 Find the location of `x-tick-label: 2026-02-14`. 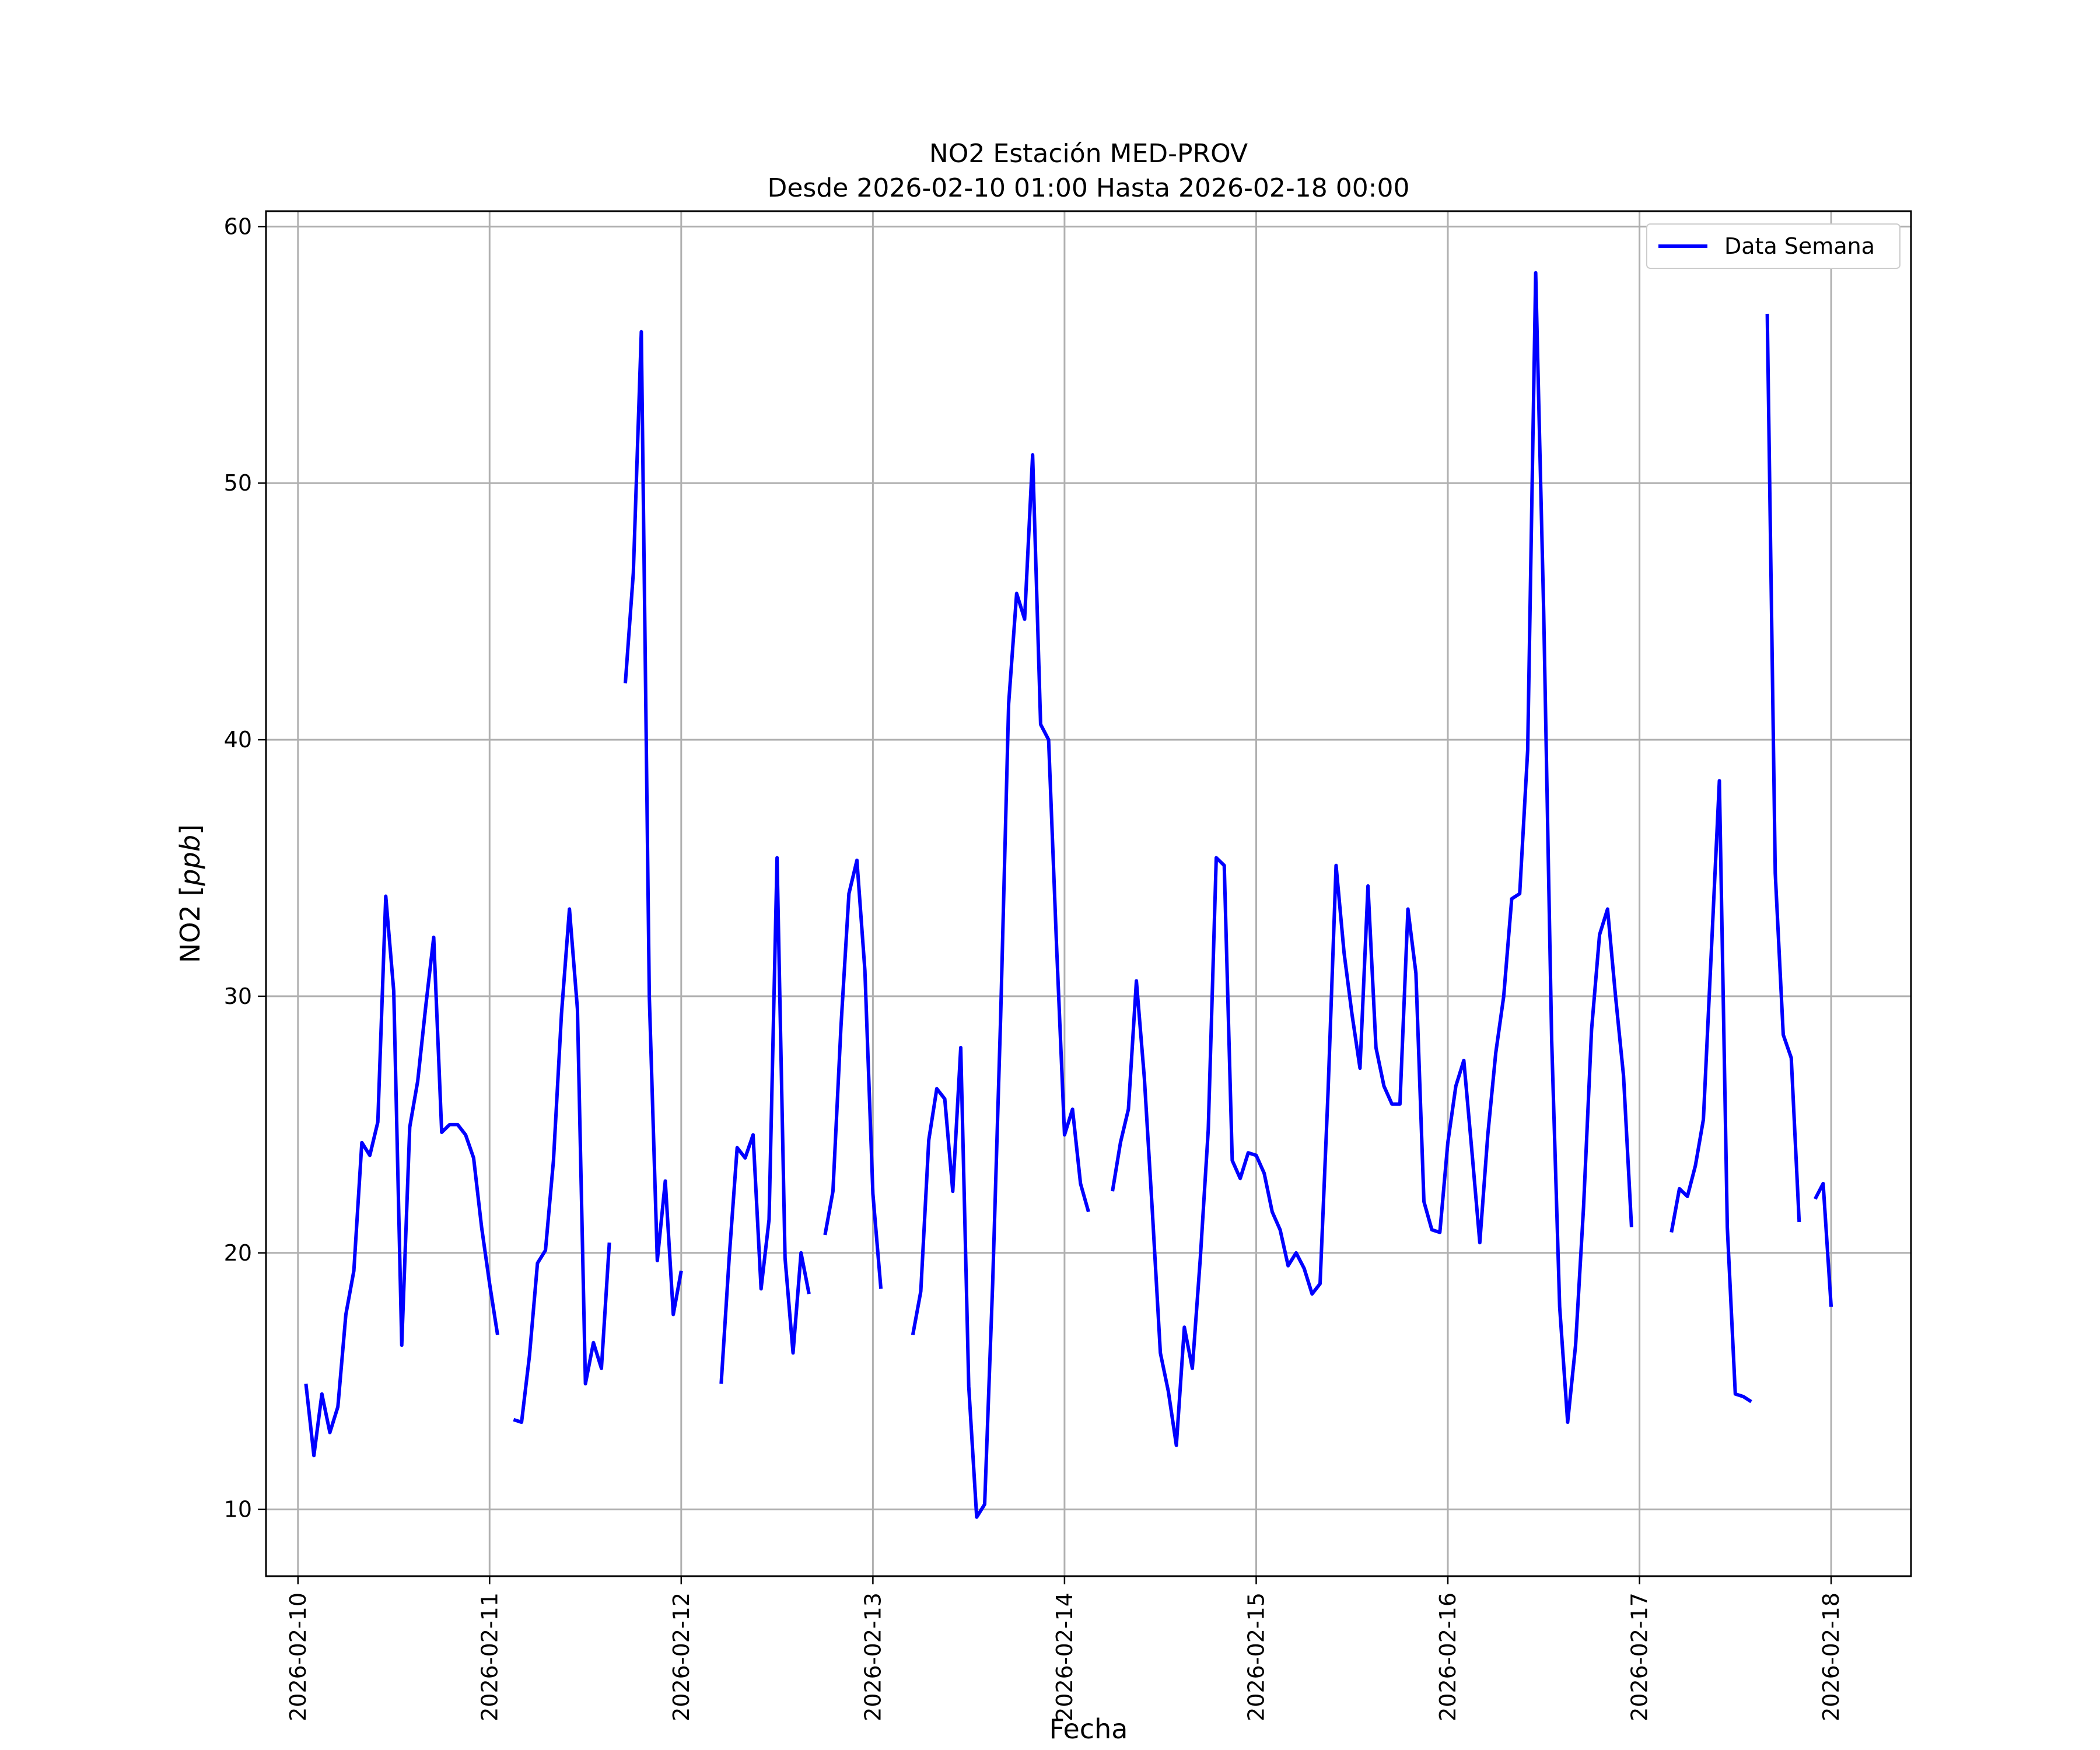

x-tick-label: 2026-02-14 is located at coordinates (1064, 1657).